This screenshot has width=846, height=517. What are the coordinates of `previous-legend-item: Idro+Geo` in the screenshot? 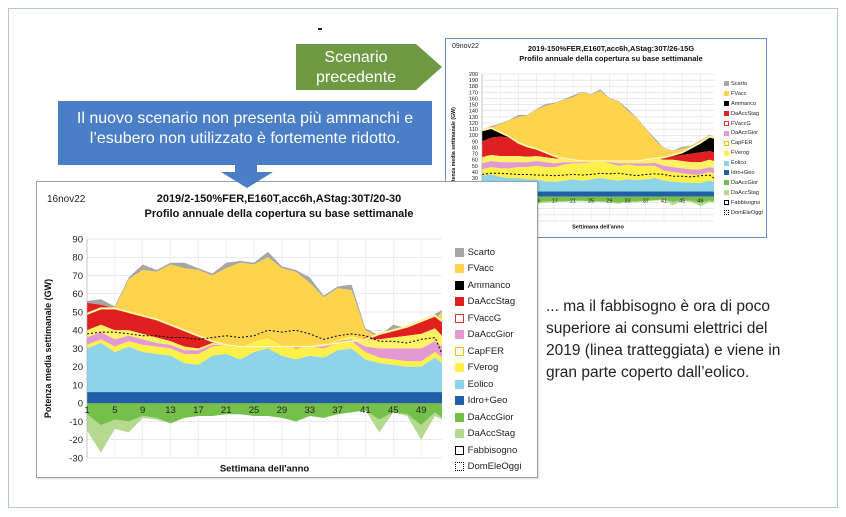 It's located at (743, 173).